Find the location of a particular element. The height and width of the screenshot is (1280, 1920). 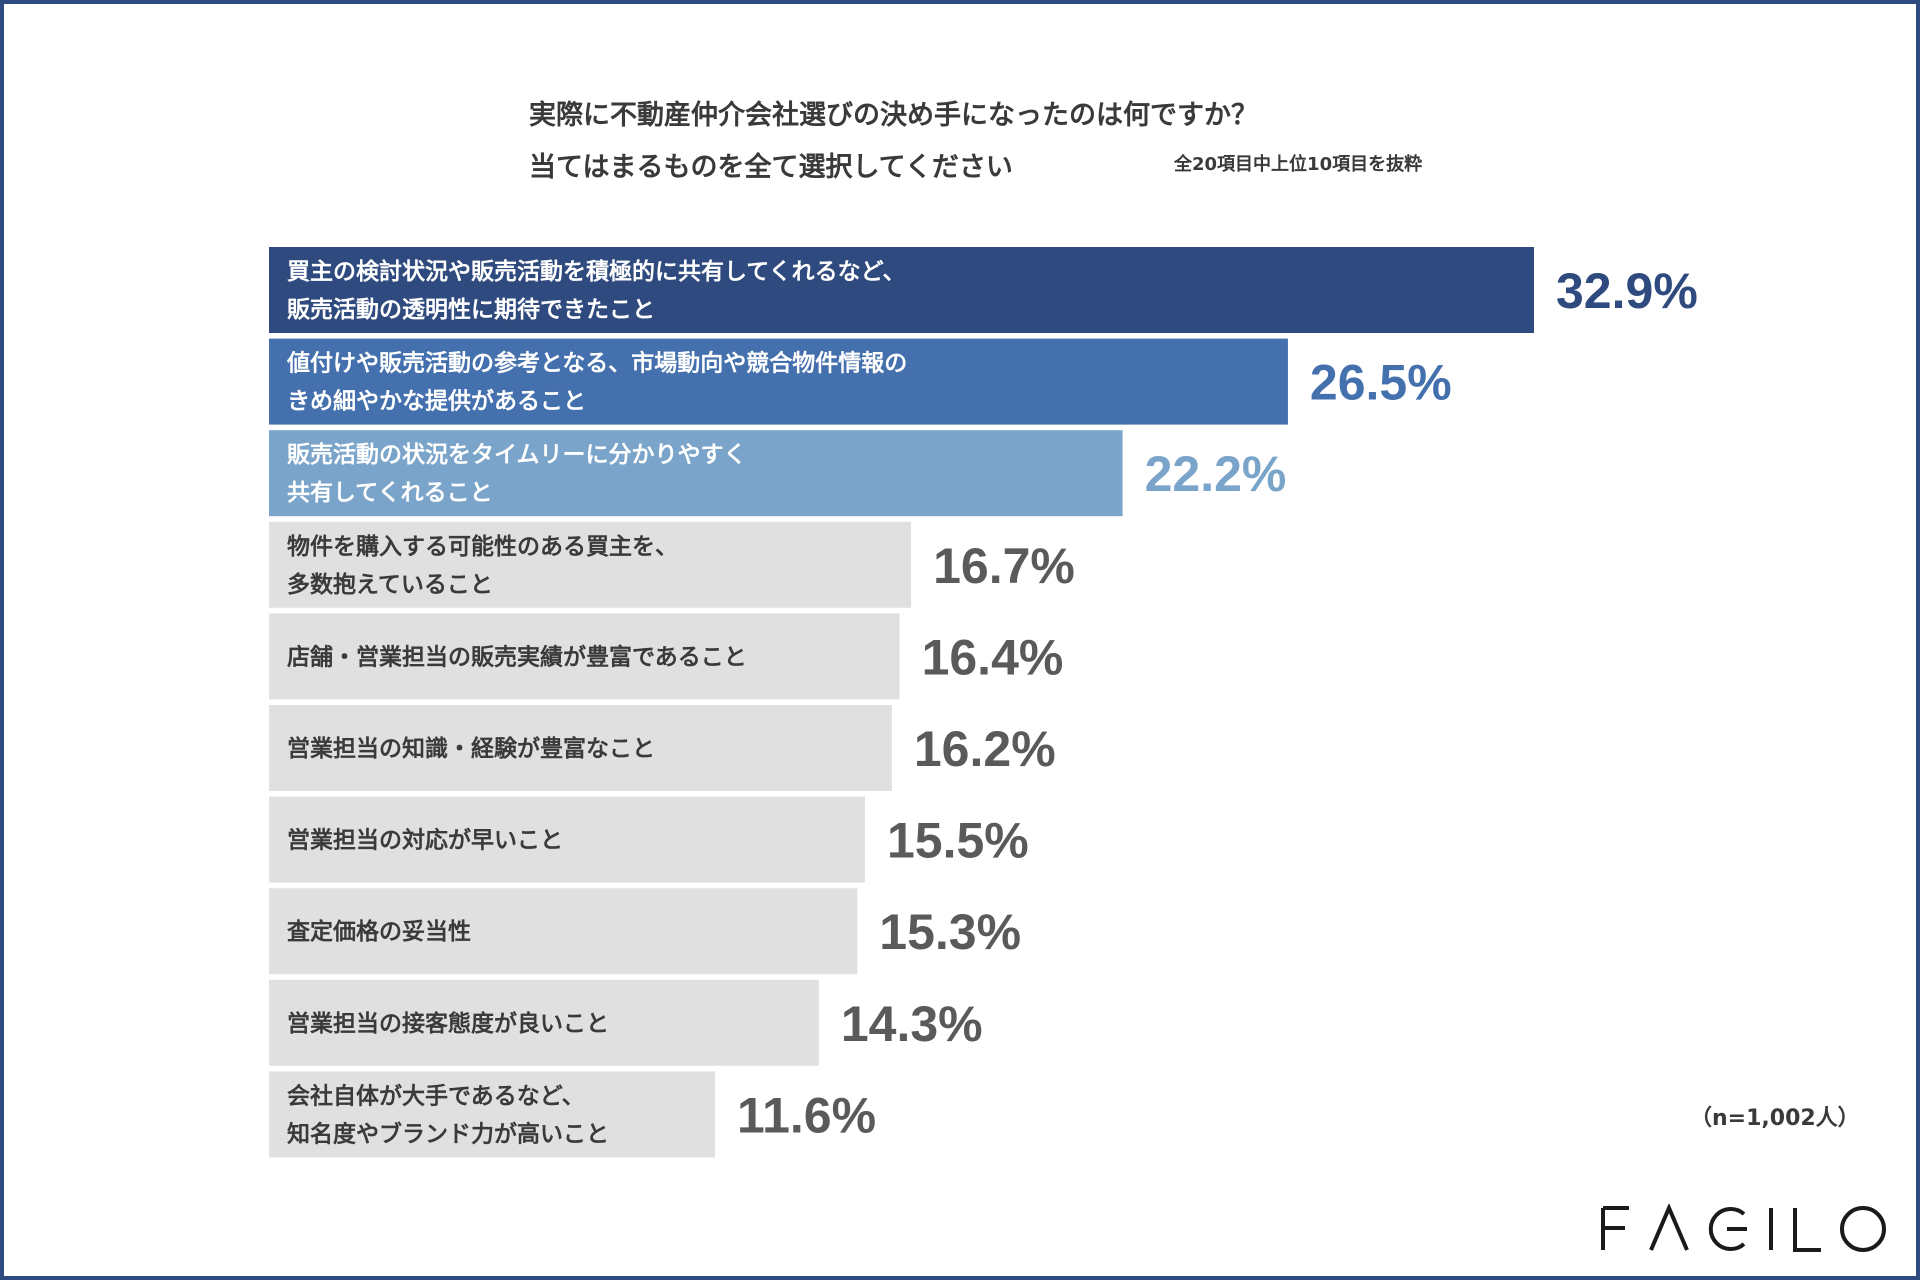

bar-value-label: 11.6% is located at coordinates (806, 1115).